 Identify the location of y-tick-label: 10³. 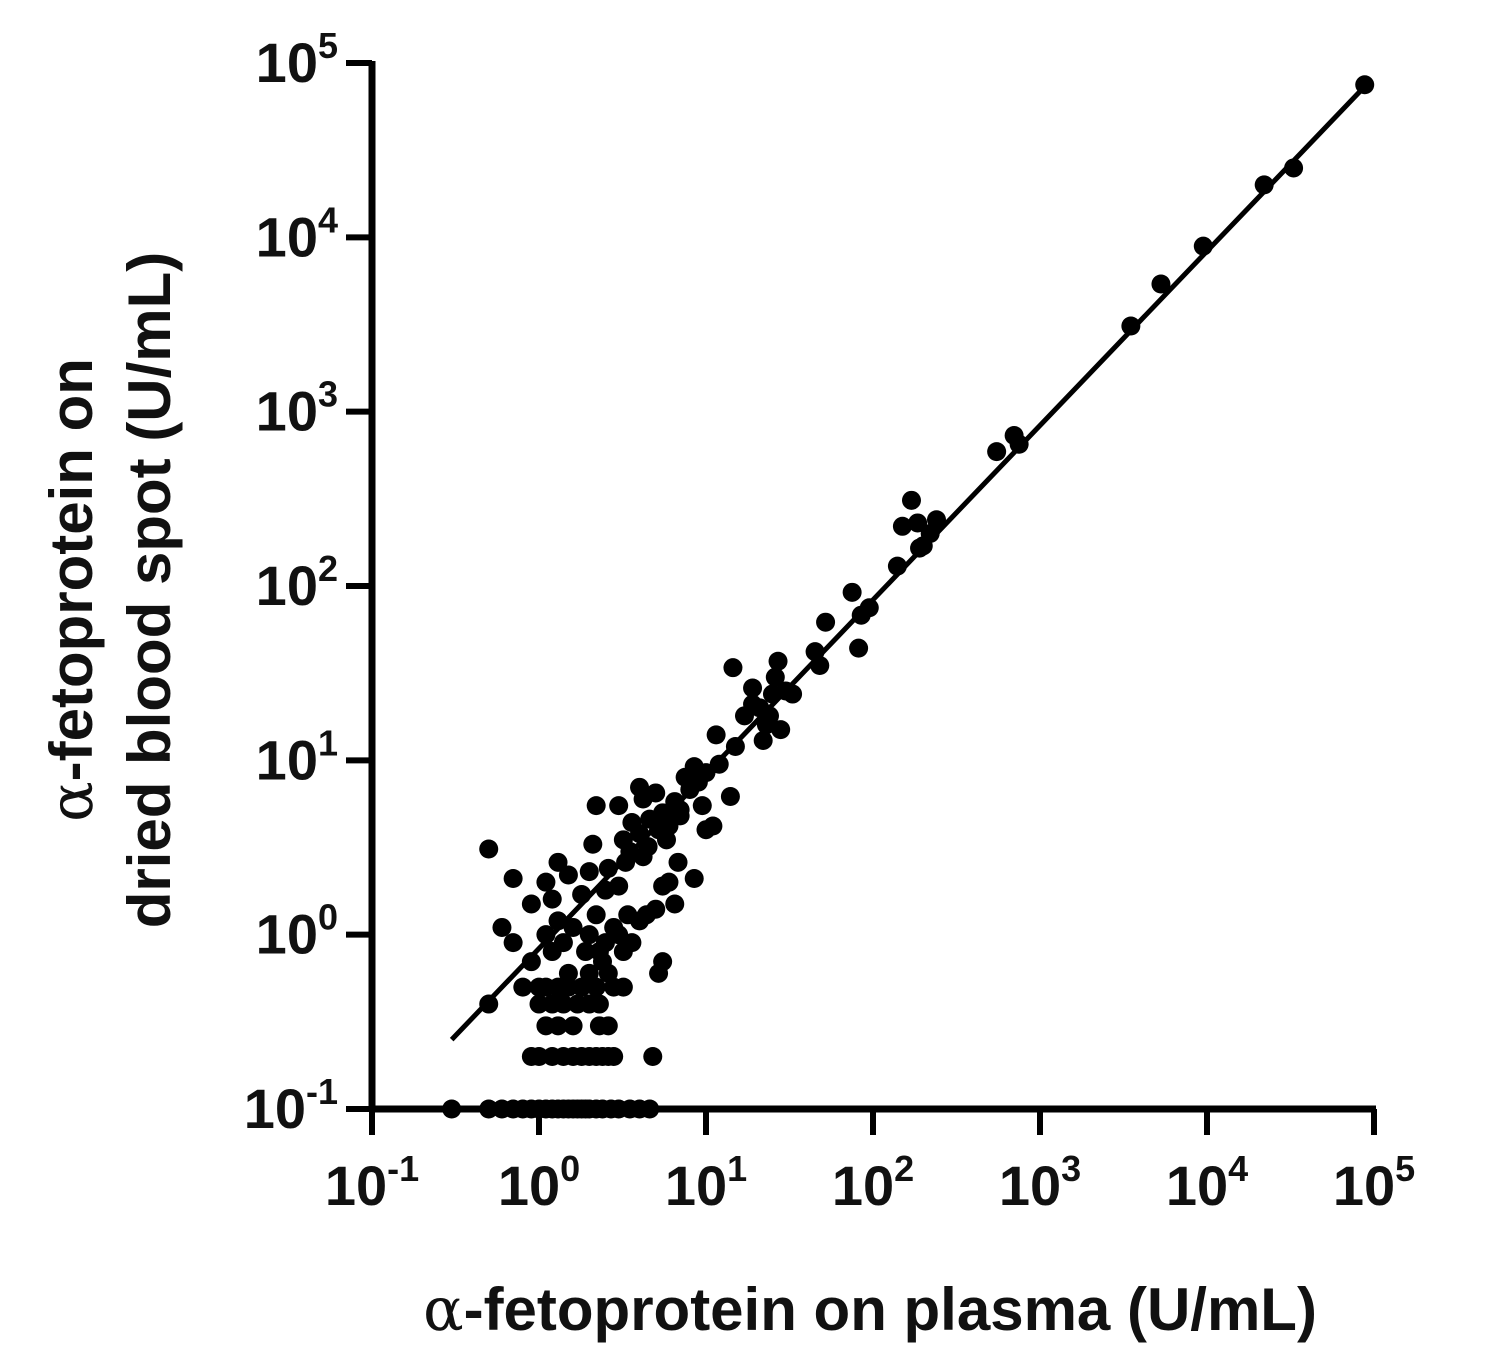
(297, 408).